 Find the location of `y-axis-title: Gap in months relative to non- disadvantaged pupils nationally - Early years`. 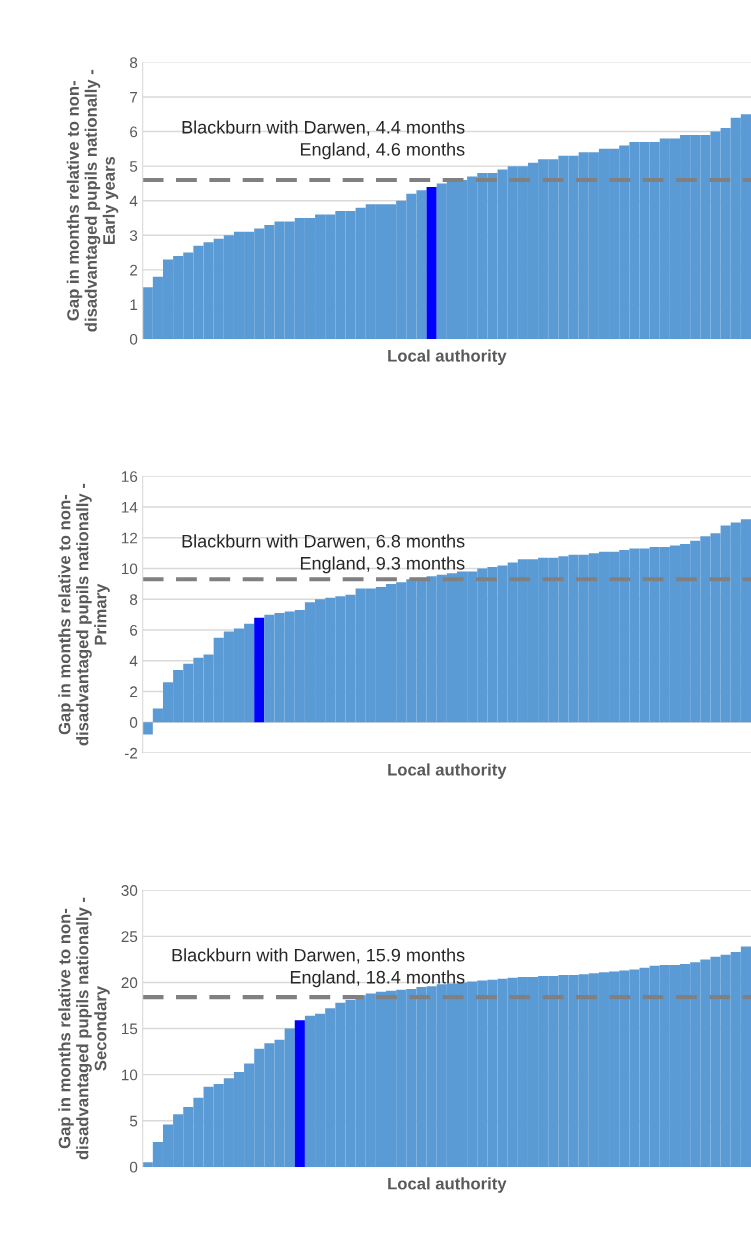

y-axis-title: Gap in months relative to non- disadvantaged pupils nationally - Early years is located at coordinates (92, 200).